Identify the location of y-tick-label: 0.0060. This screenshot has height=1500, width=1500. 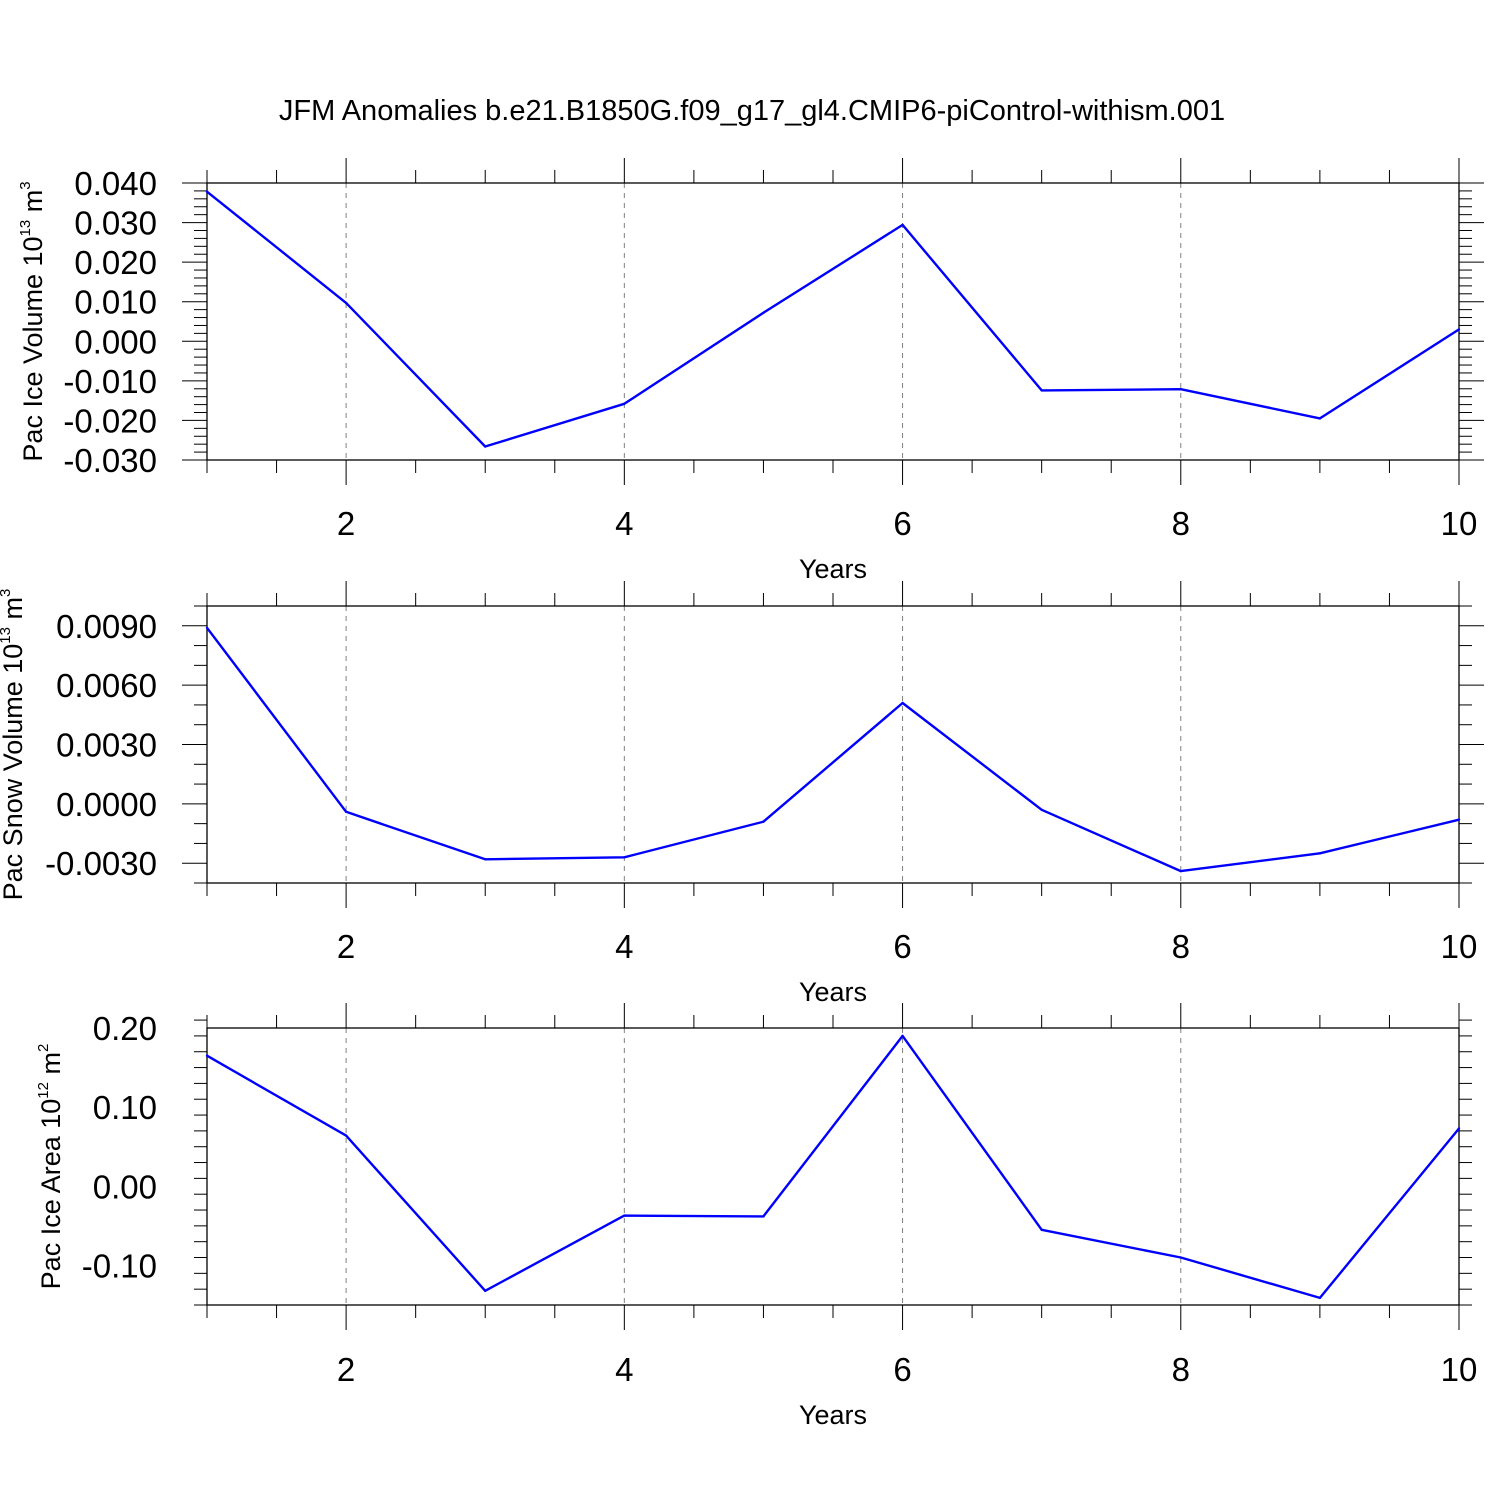
(106, 685).